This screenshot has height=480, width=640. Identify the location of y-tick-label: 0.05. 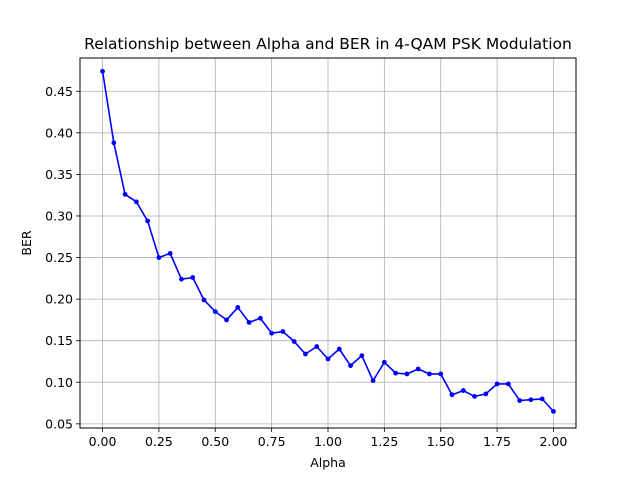
(59, 423).